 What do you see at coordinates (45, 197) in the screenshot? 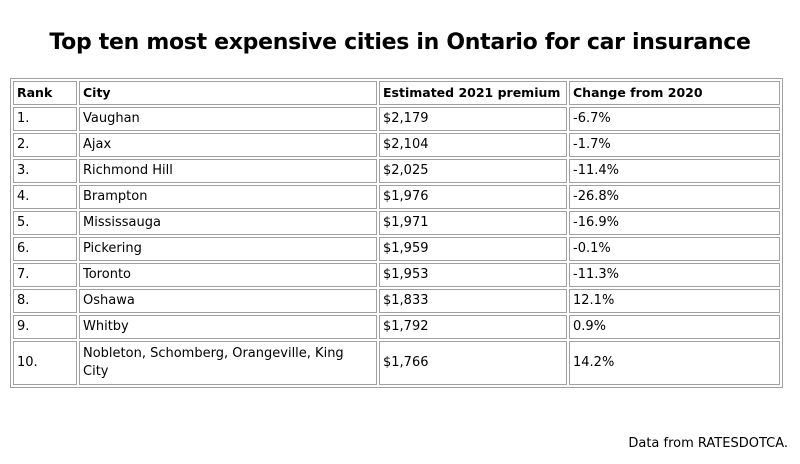
I see `rank-cell: 4.` at bounding box center [45, 197].